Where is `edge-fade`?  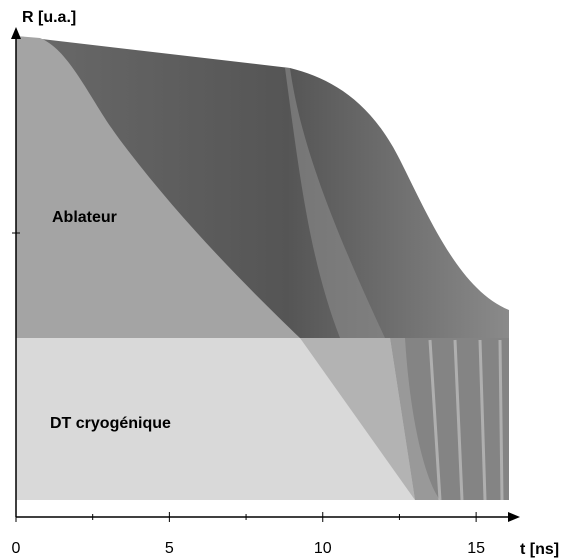 edge-fade is located at coordinates (444, 189).